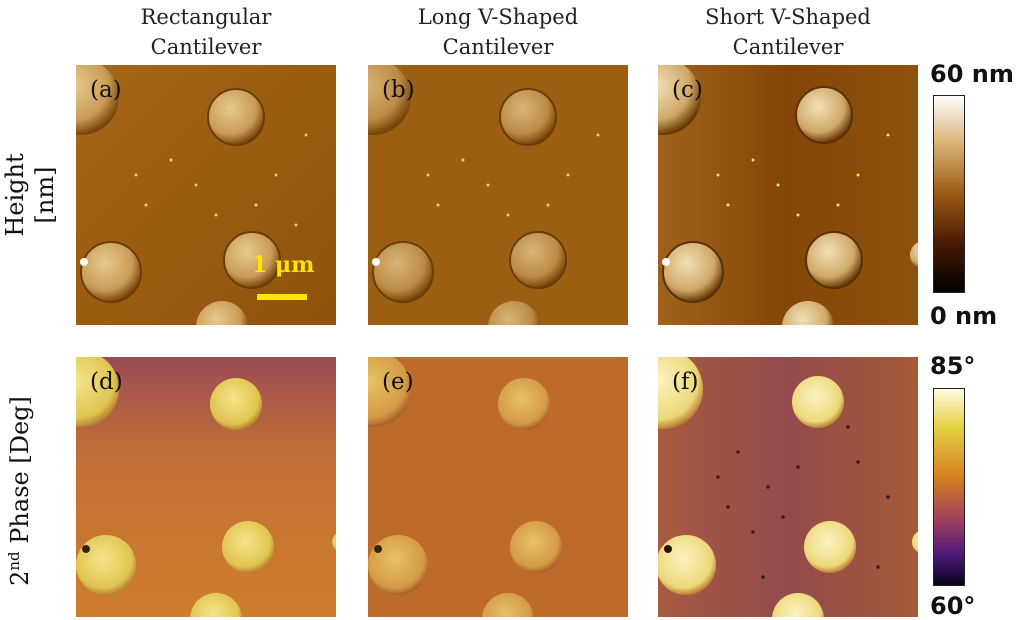 The image size is (1024, 620). I want to click on panel-label: (e), so click(398, 382).